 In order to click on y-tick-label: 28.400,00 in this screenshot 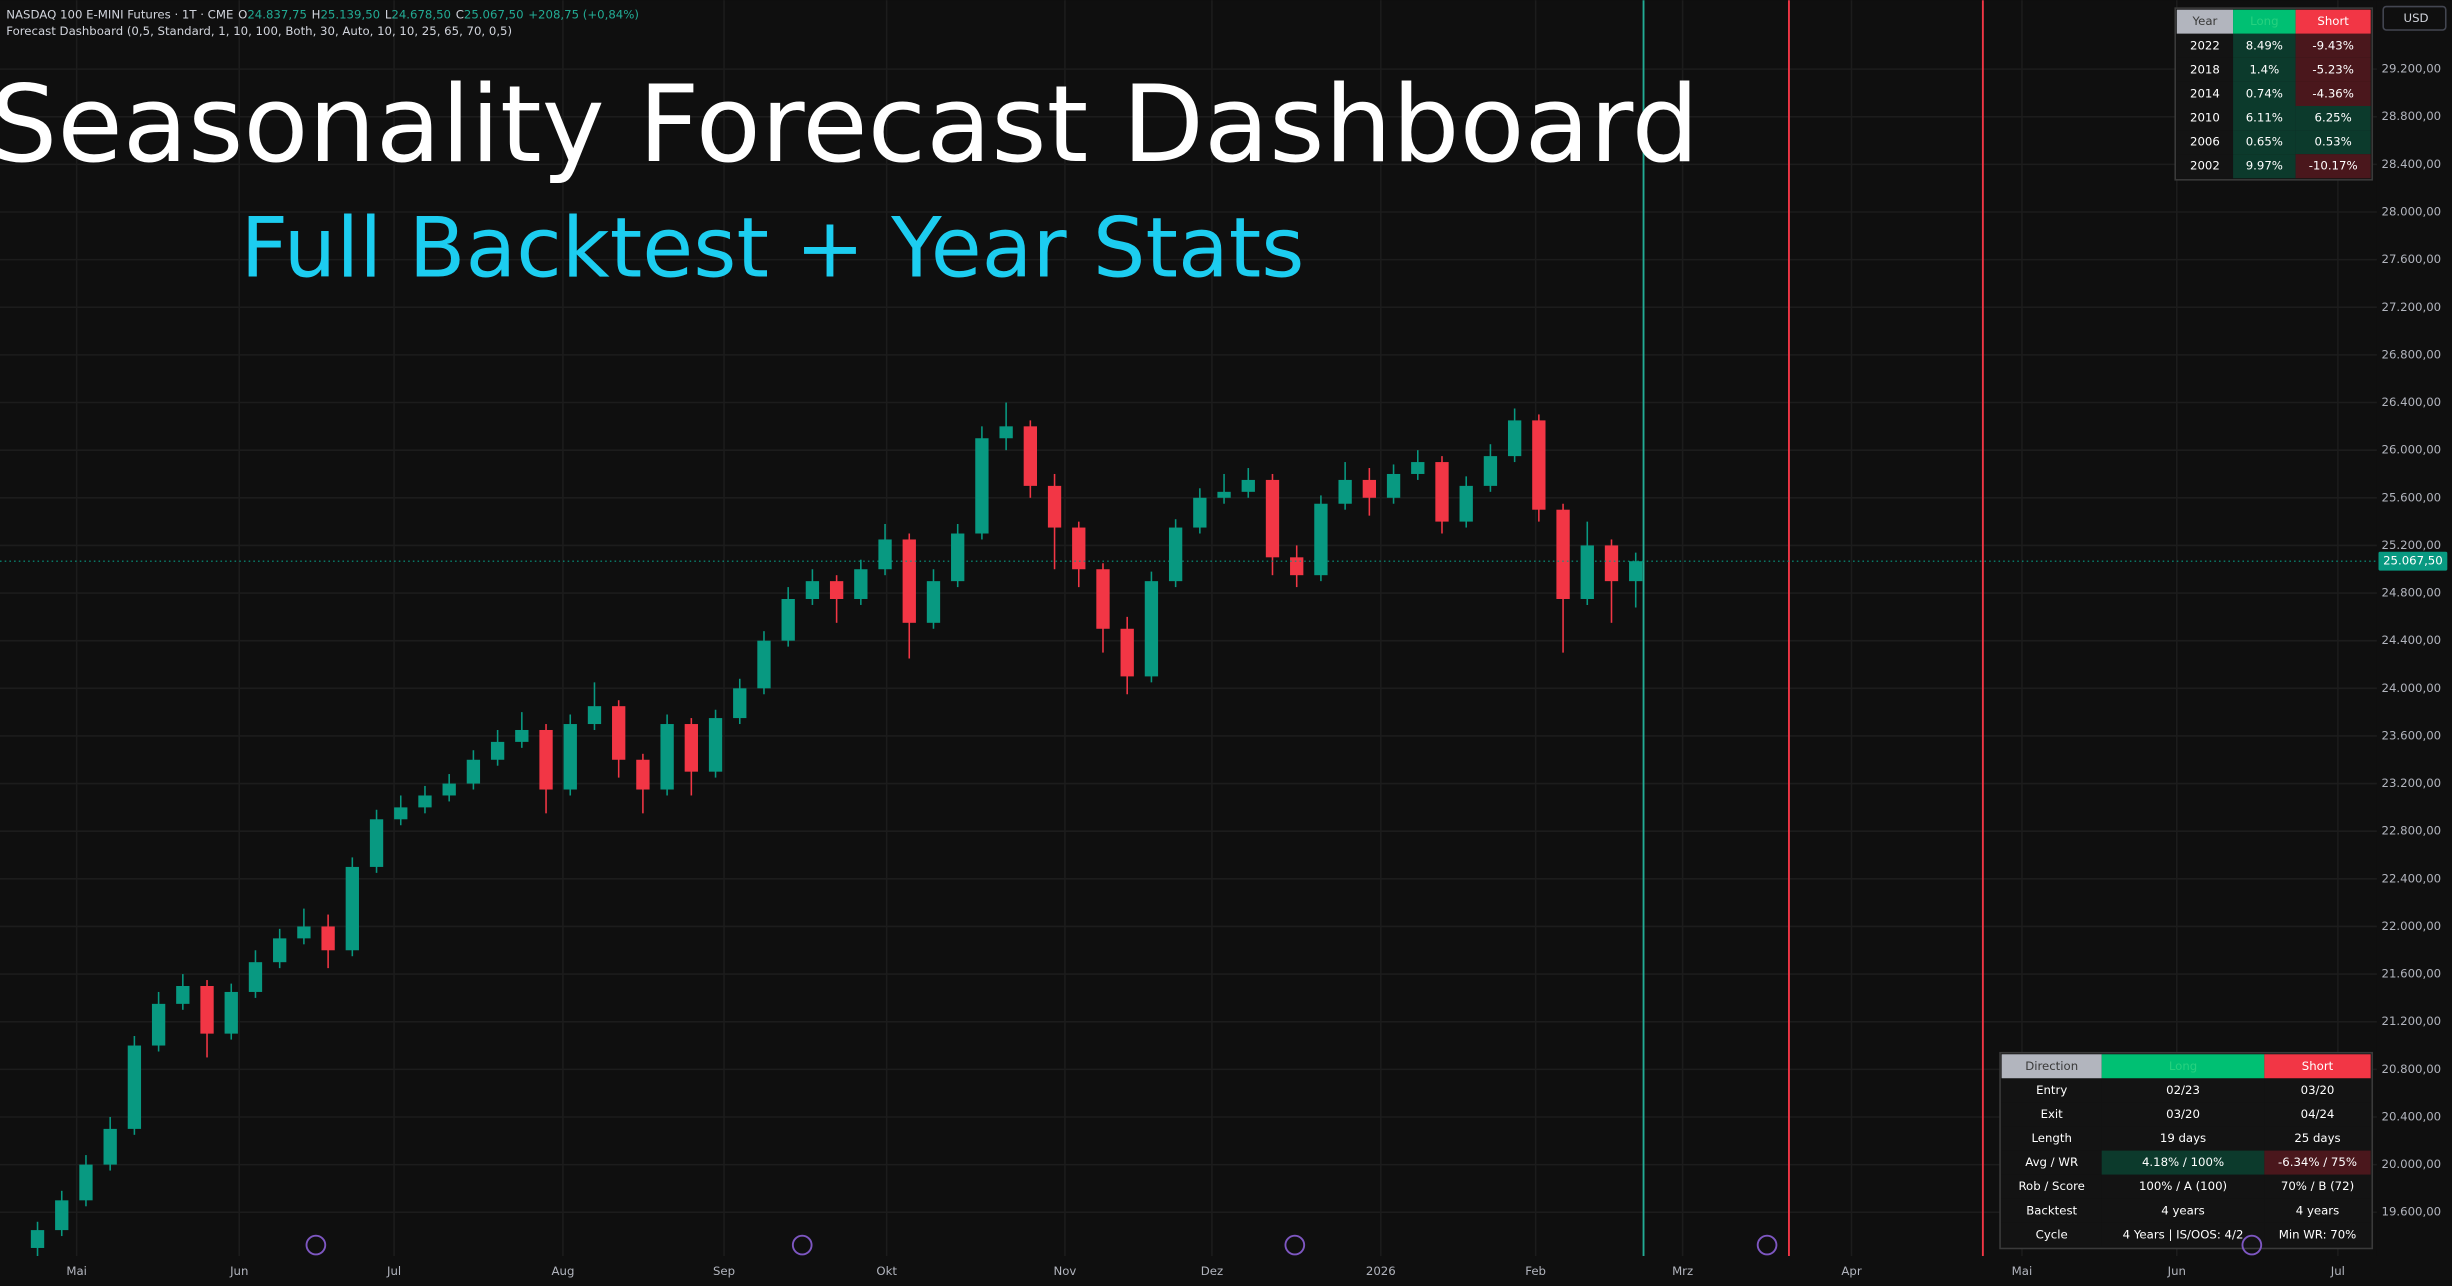, I will do `click(2412, 164)`.